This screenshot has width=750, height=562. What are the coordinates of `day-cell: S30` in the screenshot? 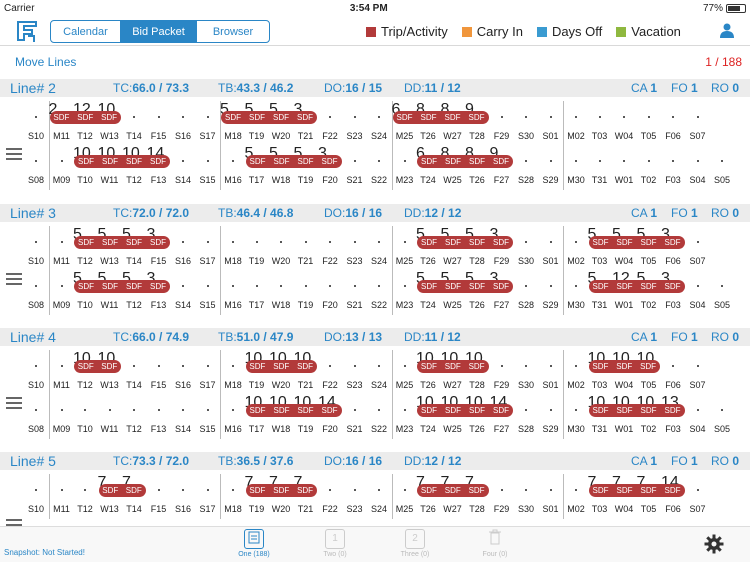 It's located at (526, 496).